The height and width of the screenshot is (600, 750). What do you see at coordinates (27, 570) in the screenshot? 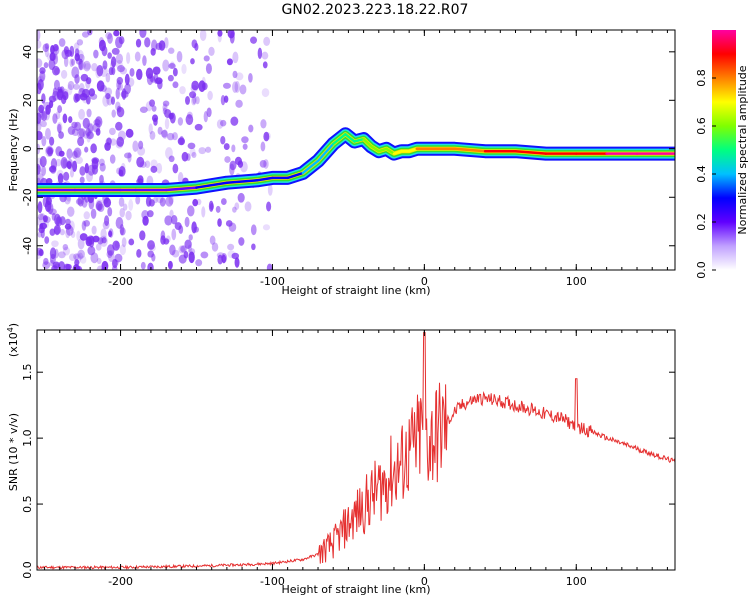
I see `y-tick-label: 0.0` at bounding box center [27, 570].